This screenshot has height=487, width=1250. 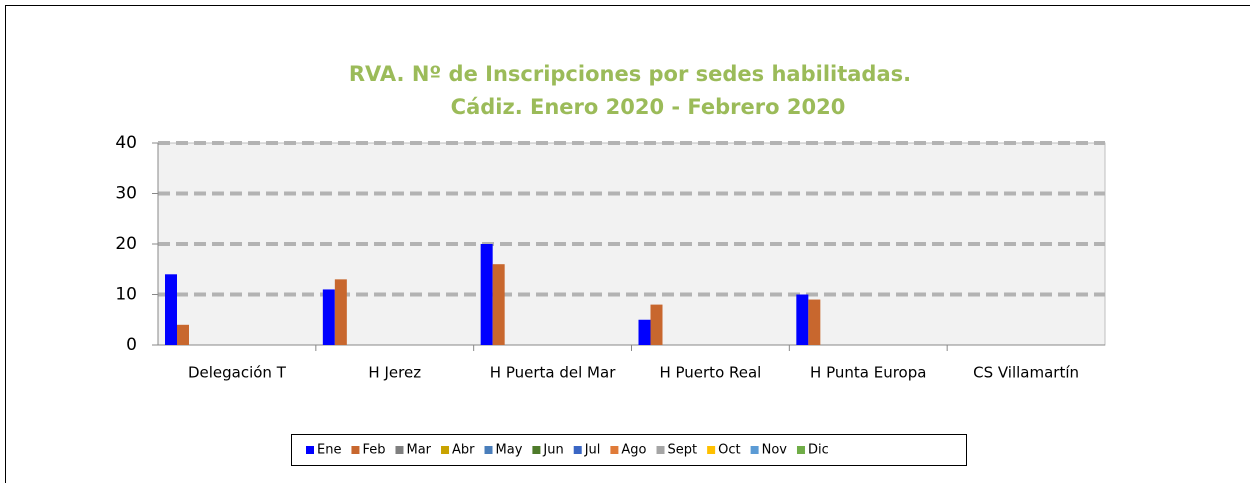 What do you see at coordinates (868, 373) in the screenshot?
I see `x-tick-label: H Punta Europa` at bounding box center [868, 373].